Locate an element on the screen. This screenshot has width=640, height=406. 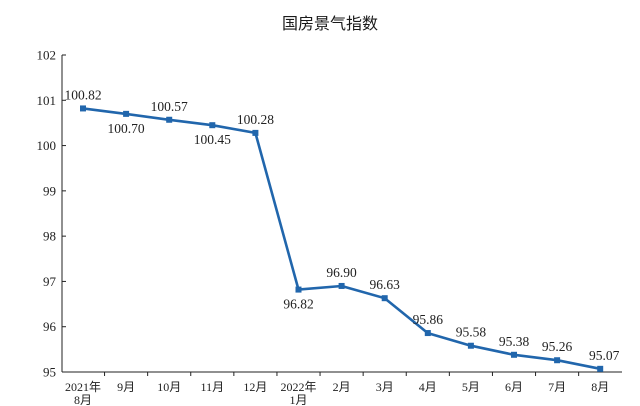
x-tick-label: 4月 is located at coordinates (428, 387).